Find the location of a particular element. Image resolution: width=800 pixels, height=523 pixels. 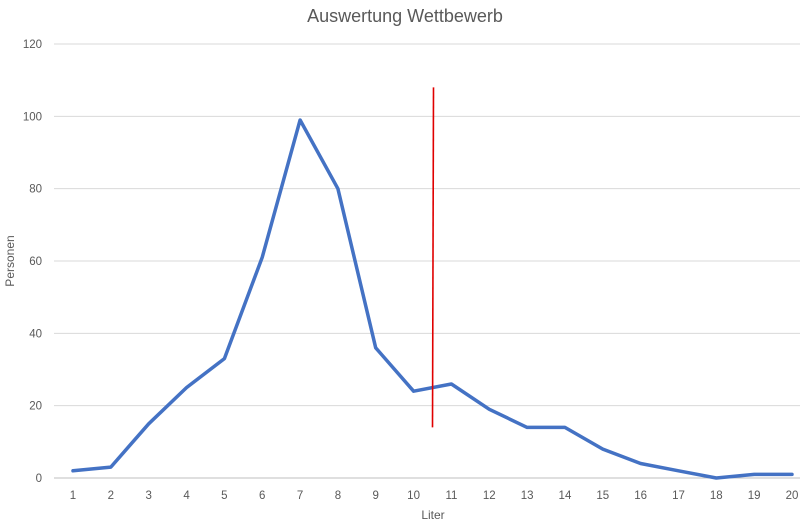

x-axis-label: Liter is located at coordinates (432, 515).